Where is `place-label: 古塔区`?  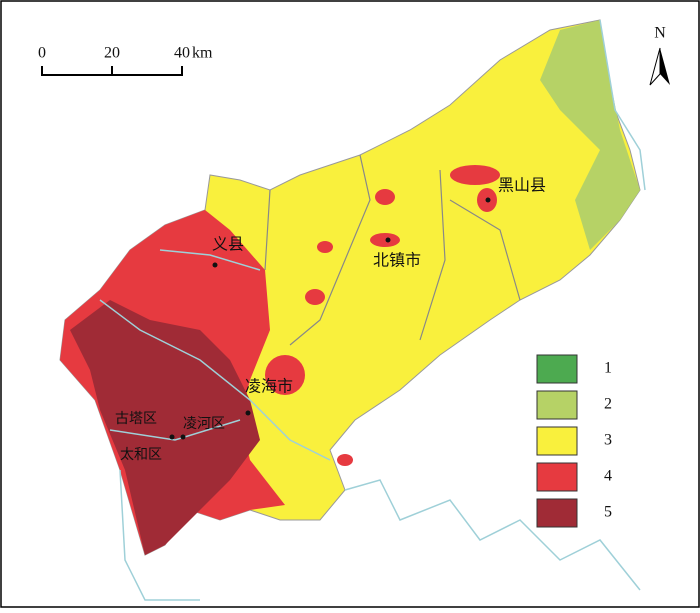 place-label: 古塔区 is located at coordinates (136, 419).